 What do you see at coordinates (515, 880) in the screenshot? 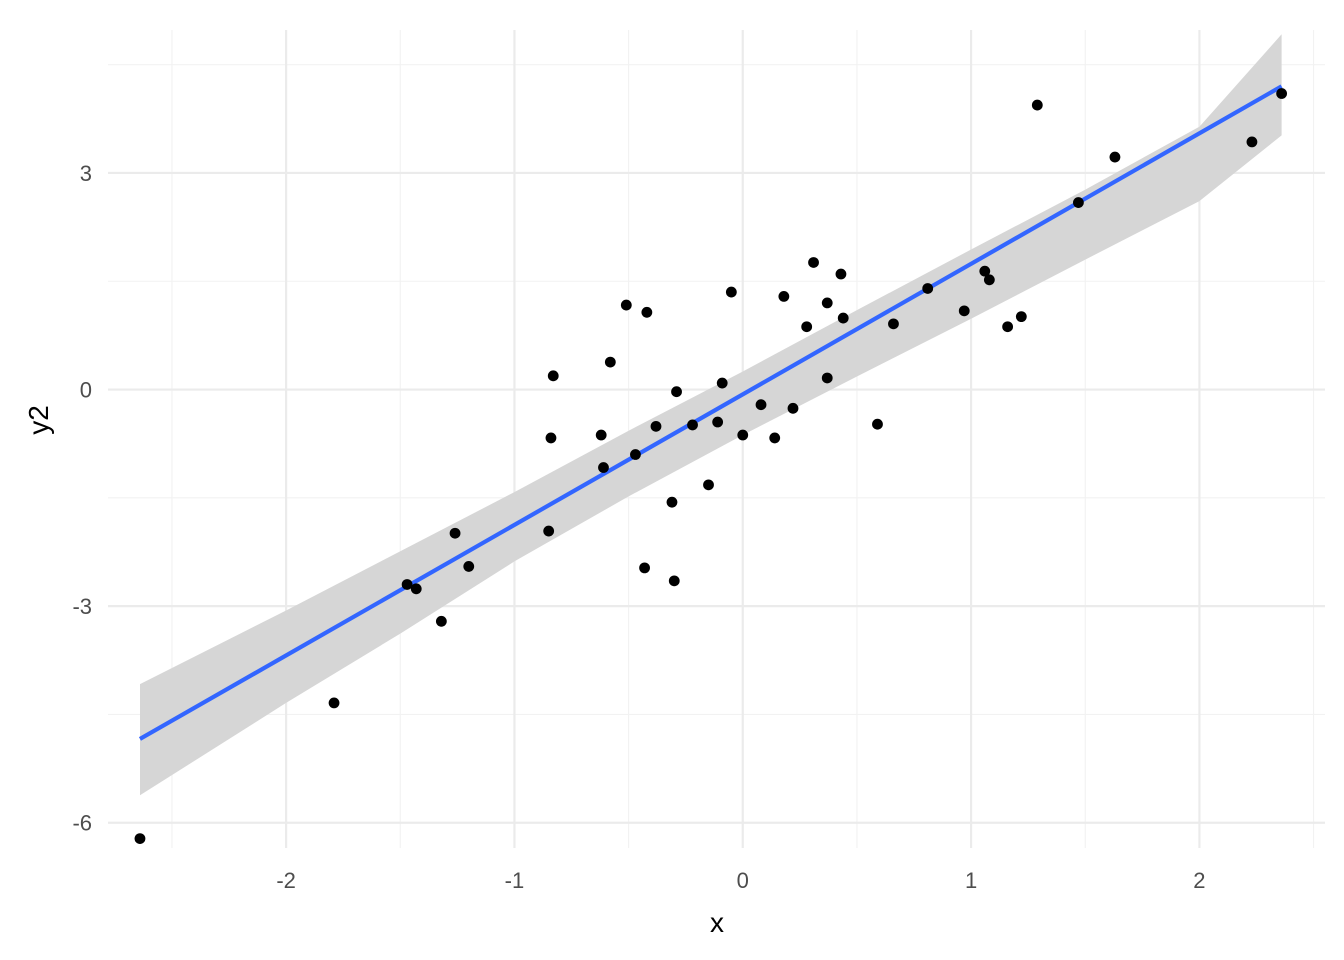
I see `x-tick-label: -1` at bounding box center [515, 880].